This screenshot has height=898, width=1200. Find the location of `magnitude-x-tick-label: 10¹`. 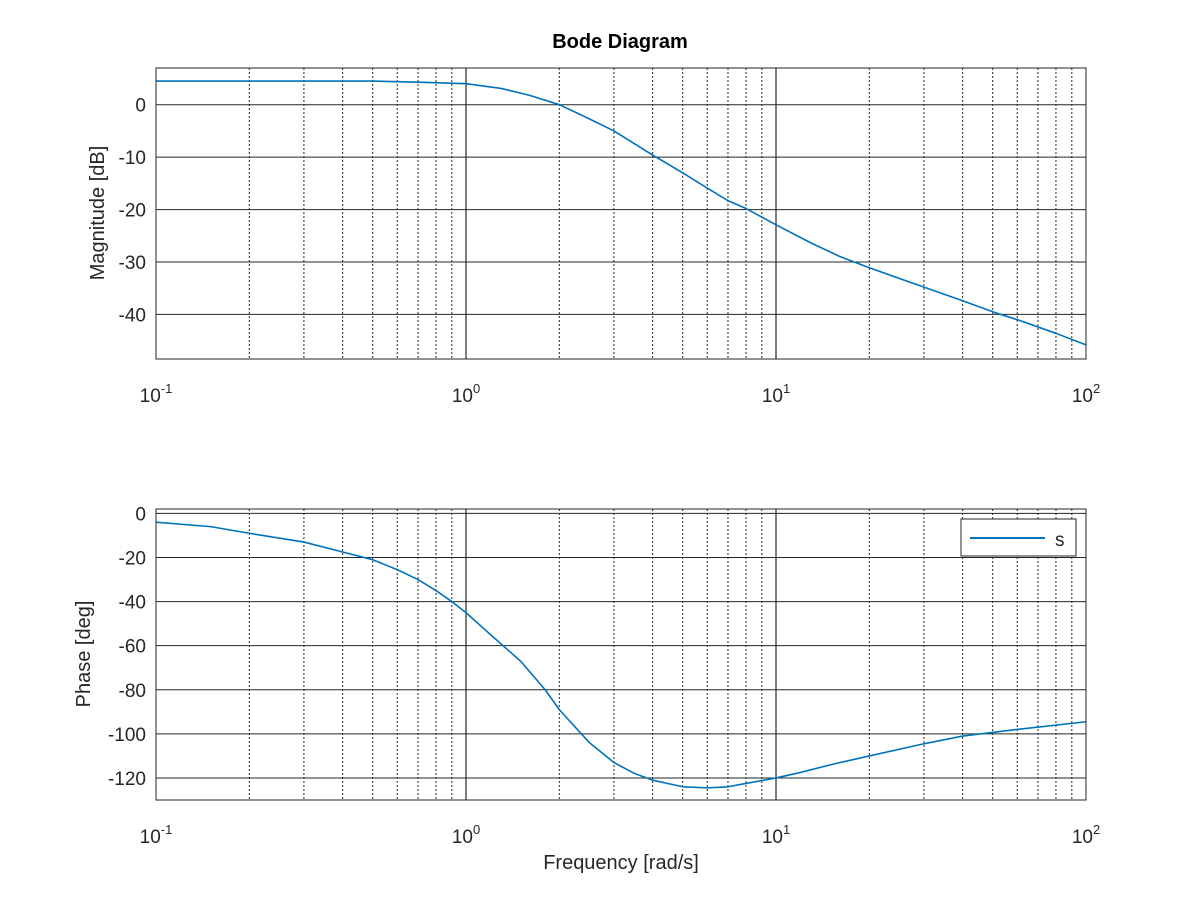

magnitude-x-tick-label: 10¹ is located at coordinates (776, 394).